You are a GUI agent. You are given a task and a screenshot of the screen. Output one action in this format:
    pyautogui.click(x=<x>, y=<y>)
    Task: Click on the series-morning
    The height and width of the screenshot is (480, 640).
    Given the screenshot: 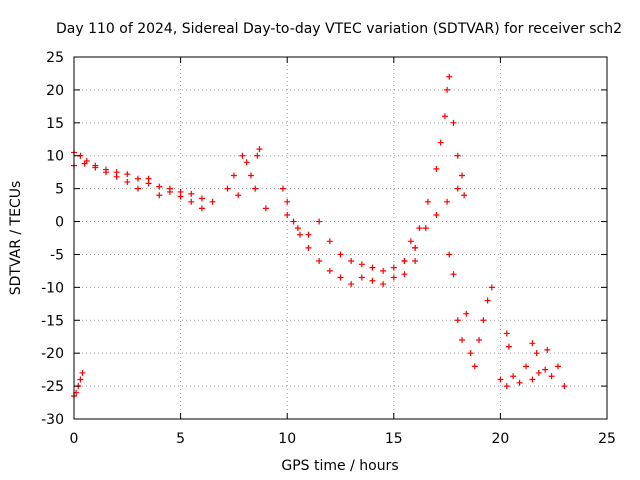 What is the action you would take?
    pyautogui.click(x=143, y=177)
    